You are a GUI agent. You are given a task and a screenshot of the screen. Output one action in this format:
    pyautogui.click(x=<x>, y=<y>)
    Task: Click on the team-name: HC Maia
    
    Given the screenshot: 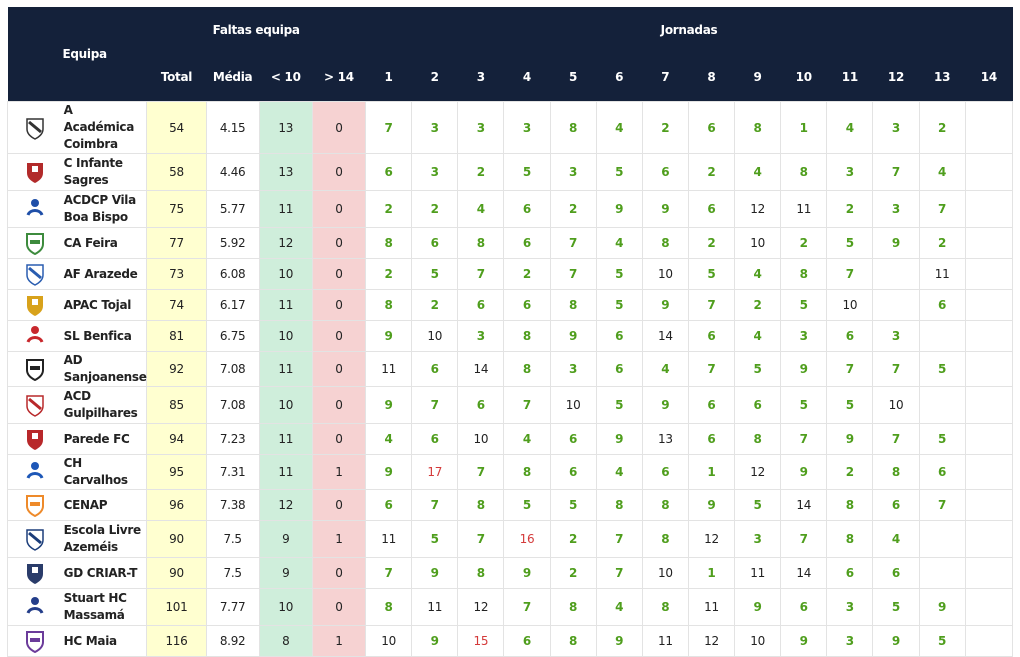 What is the action you would take?
    pyautogui.click(x=105, y=641)
    